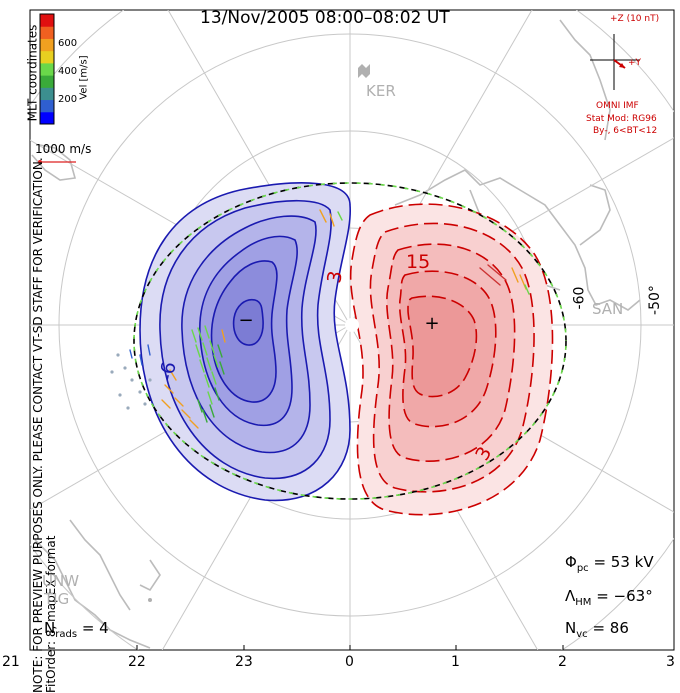 The width and height of the screenshot is (680, 693). What do you see at coordinates (335, 277) in the screenshot?
I see `contour-label-3-top: 3` at bounding box center [335, 277].